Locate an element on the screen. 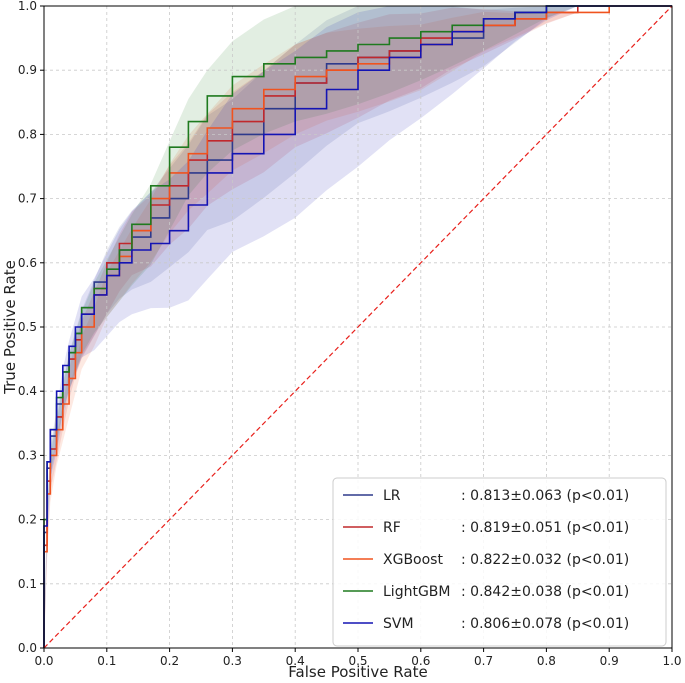  legend-label-rf: RF is located at coordinates (392, 528).